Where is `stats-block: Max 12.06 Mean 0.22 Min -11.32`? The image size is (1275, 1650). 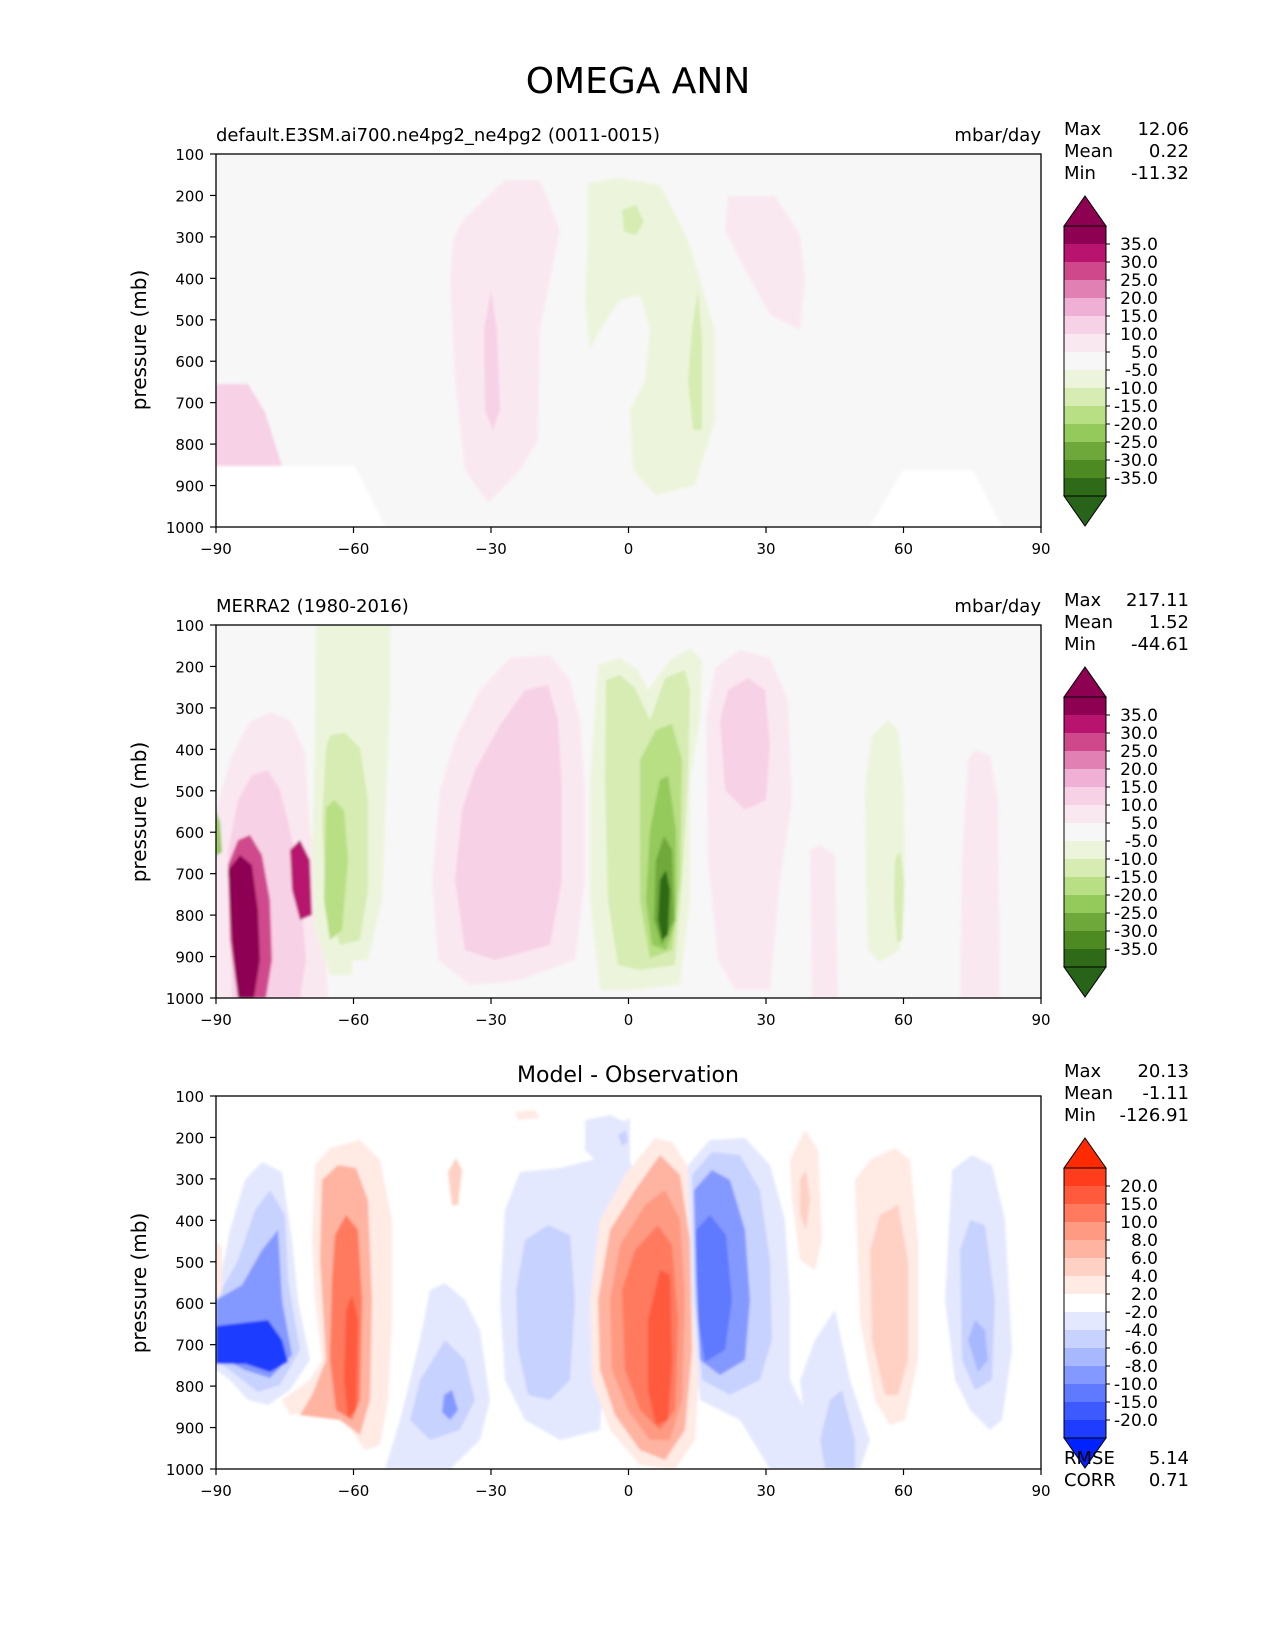
stats-block: Max 12.06 Mean 0.22 Min -11.32 is located at coordinates (1126, 151).